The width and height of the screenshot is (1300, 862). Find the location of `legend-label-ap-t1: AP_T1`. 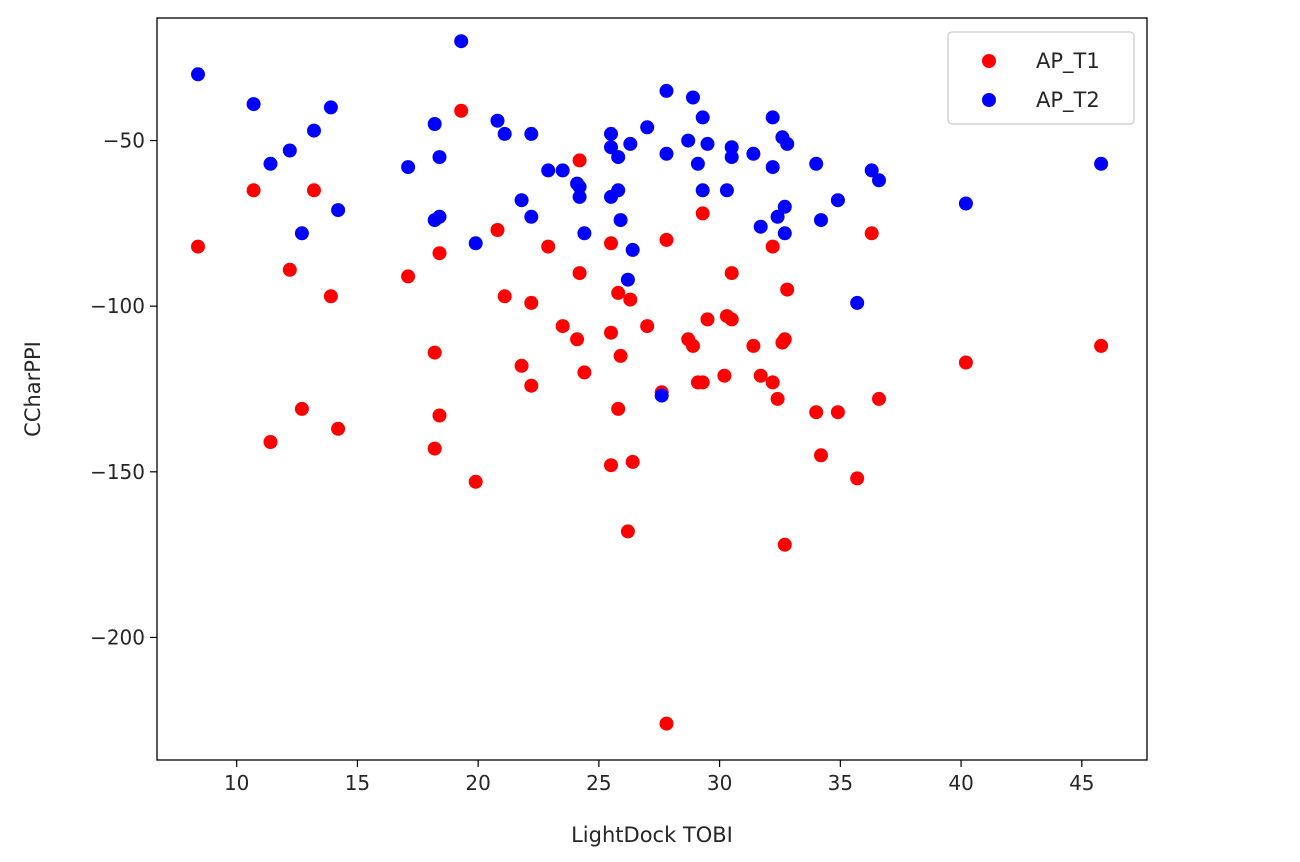

legend-label-ap-t1: AP_T1 is located at coordinates (1068, 61).